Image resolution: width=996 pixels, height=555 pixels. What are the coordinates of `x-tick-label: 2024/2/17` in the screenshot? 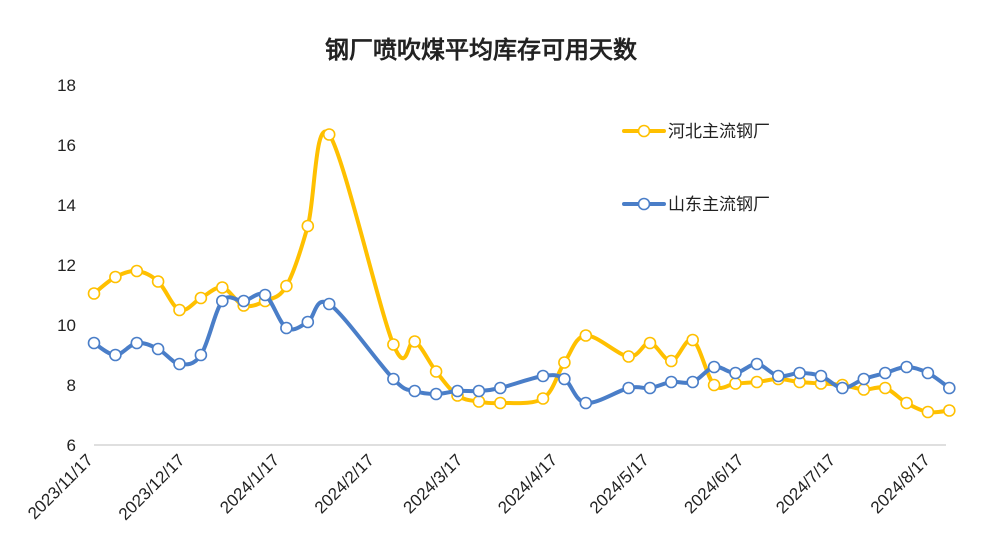 It's located at (344, 483).